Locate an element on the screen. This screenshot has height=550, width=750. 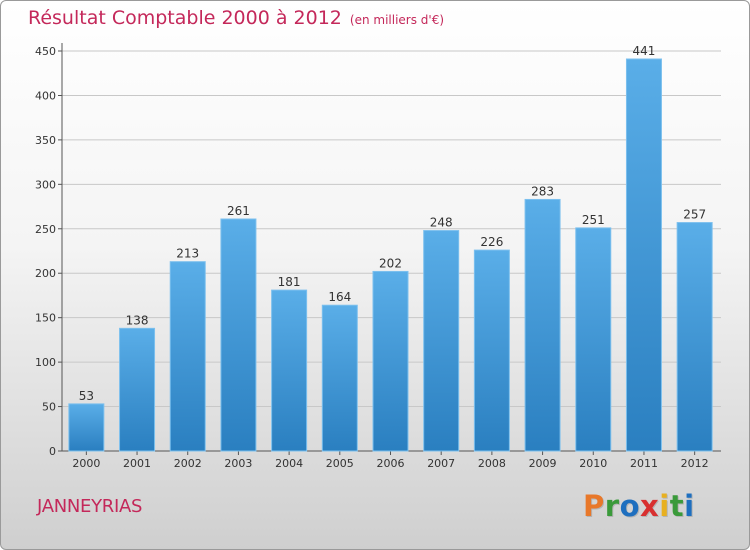
chart-subtitle: (en milliers d'€) is located at coordinates (397, 20).